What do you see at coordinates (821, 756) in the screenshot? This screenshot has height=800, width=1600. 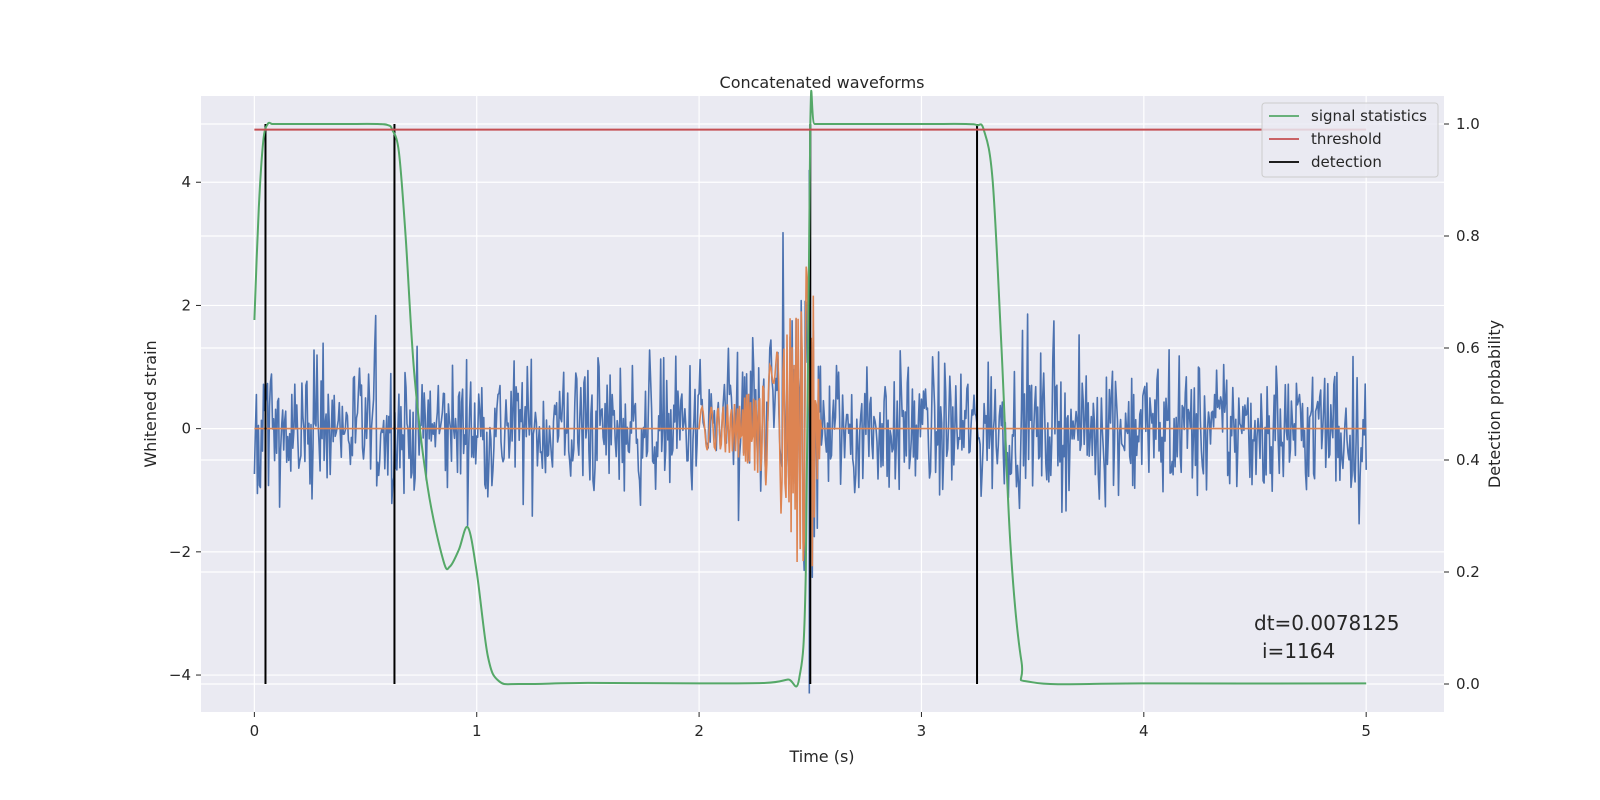 I see `x-axis-title: Time (s)` at bounding box center [821, 756].